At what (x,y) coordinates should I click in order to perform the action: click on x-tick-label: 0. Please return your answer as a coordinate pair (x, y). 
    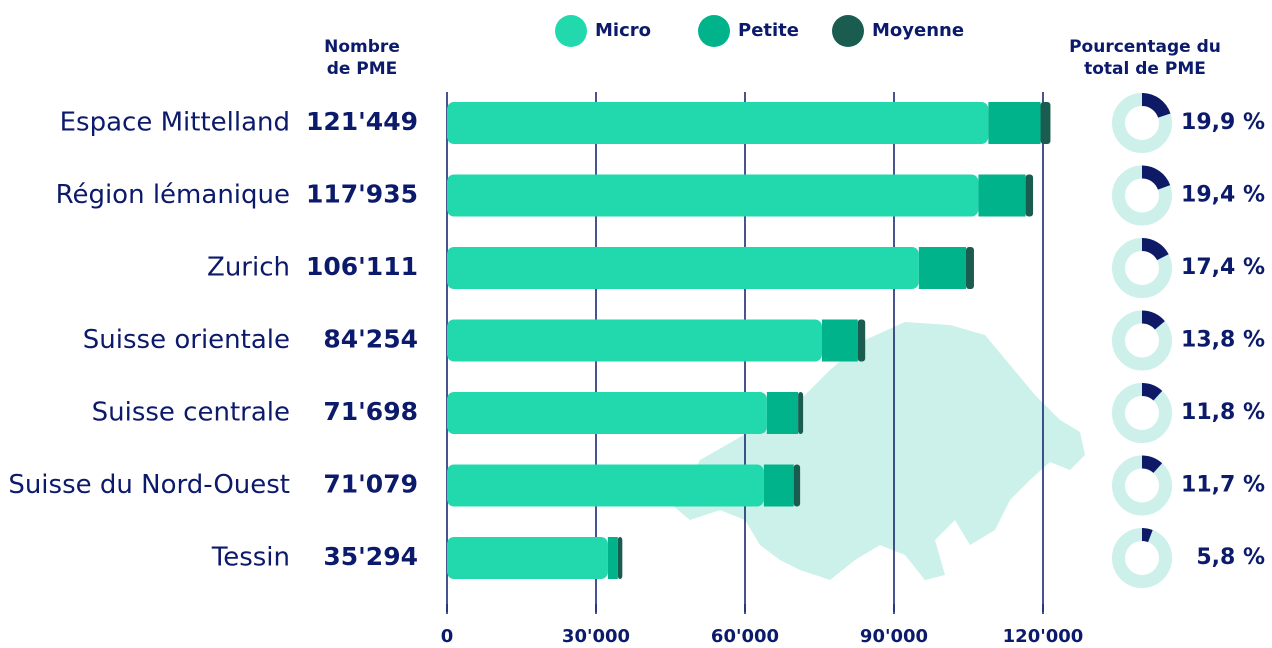
    Looking at the image, I should click on (447, 636).